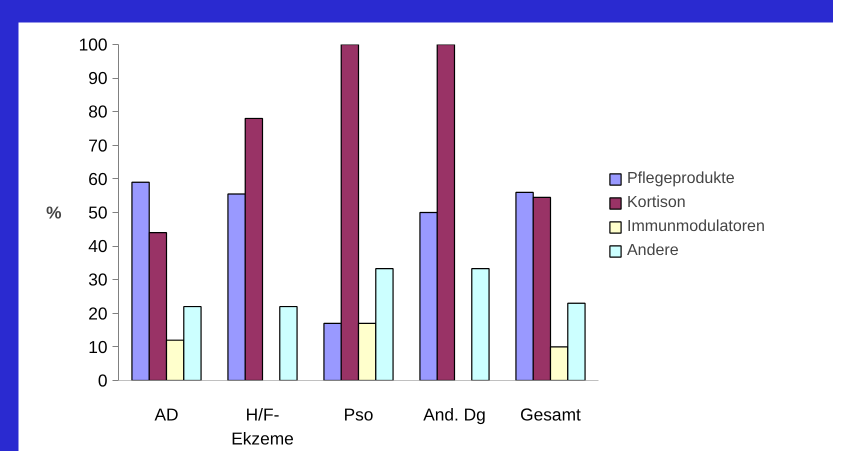 This screenshot has width=843, height=475. Describe the element at coordinates (98, 112) in the screenshot. I see `y-tick-label: 80` at that location.